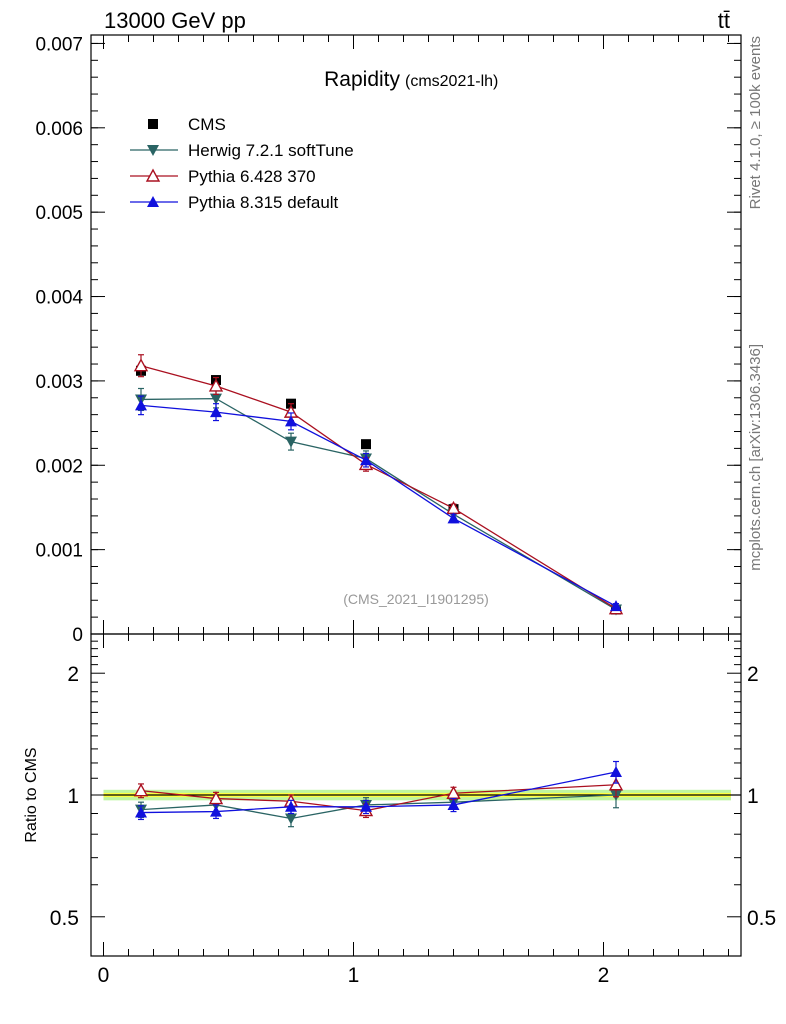 This screenshot has height=1024, width=786. Describe the element at coordinates (263, 202) in the screenshot. I see `legend-label: Pythia 8.315 default` at that location.